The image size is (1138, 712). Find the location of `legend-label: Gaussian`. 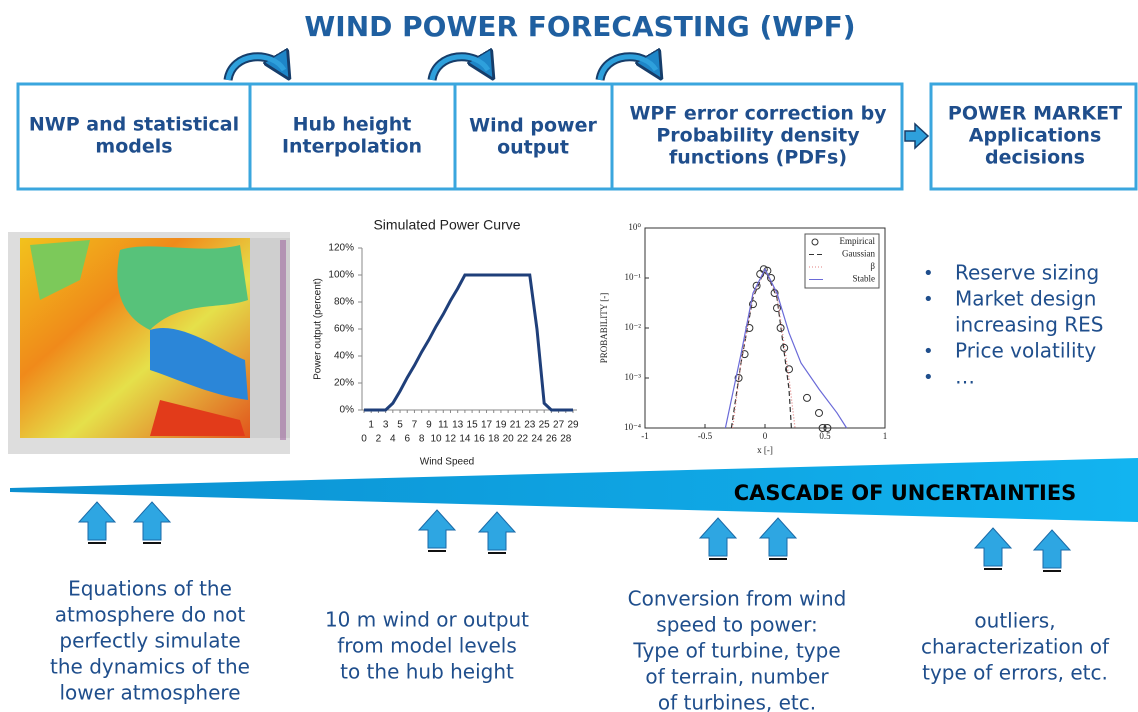

legend-label: Gaussian is located at coordinates (858, 254).